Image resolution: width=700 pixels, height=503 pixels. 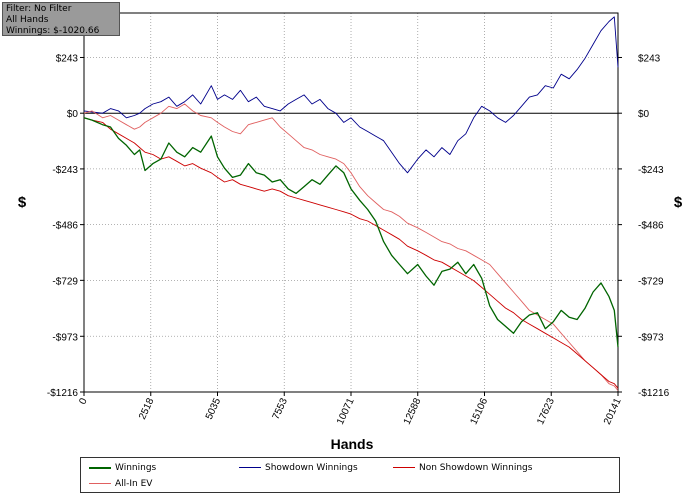 What do you see at coordinates (311, 468) in the screenshot?
I see `legend-label: Showdown Winnings` at bounding box center [311, 468].